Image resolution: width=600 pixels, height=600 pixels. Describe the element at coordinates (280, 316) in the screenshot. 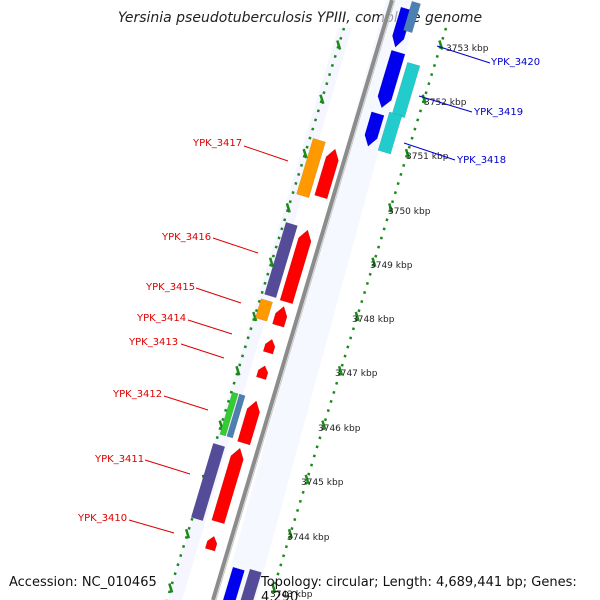

I see `gene-YPK_3415-arrow` at that location.